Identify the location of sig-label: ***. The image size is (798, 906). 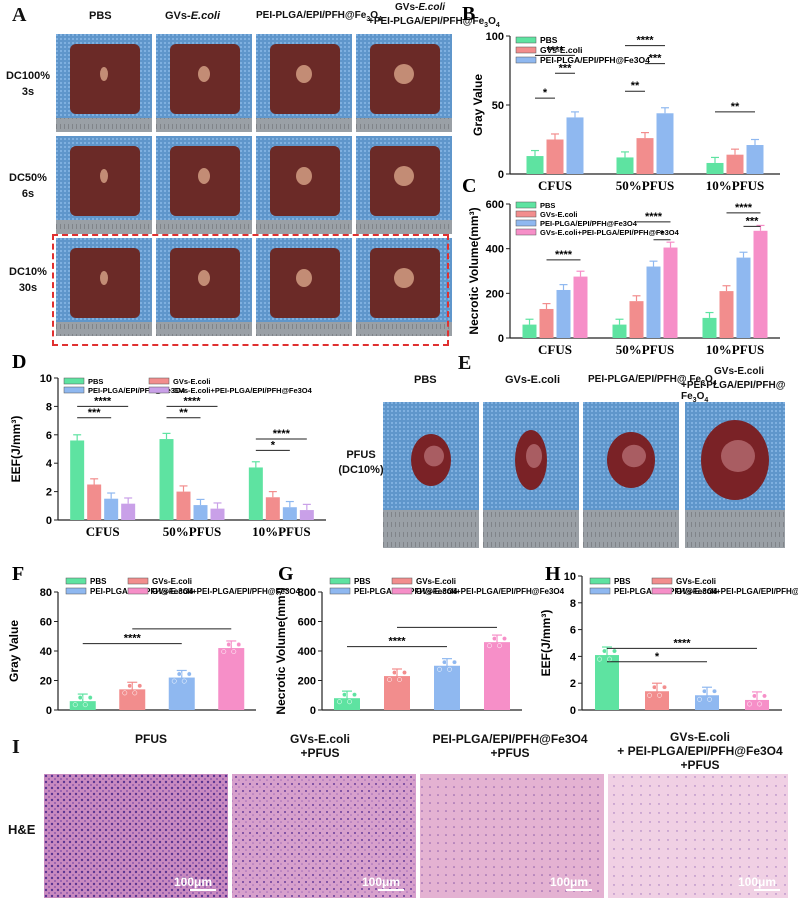
(753, 221).